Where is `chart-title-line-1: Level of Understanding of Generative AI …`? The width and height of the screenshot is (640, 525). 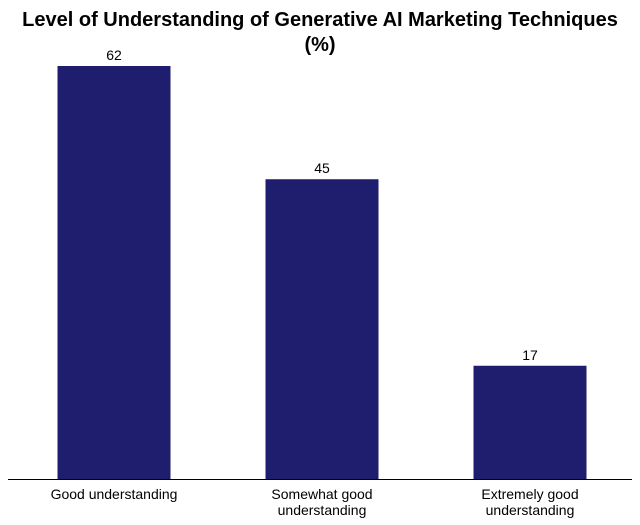
chart-title-line-1: Level of Understanding of Generative AI … is located at coordinates (320, 20).